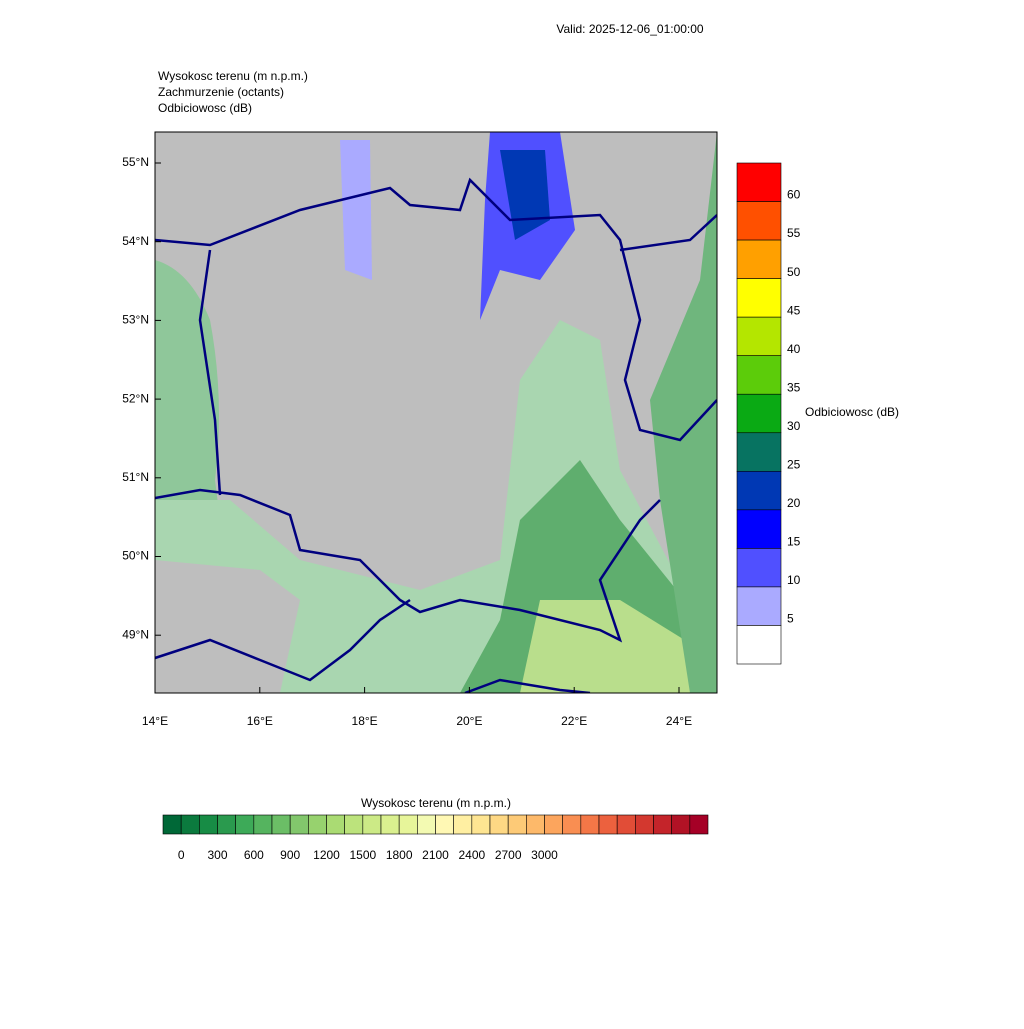  Describe the element at coordinates (794, 349) in the screenshot. I see `colorbar-label: 40` at that location.